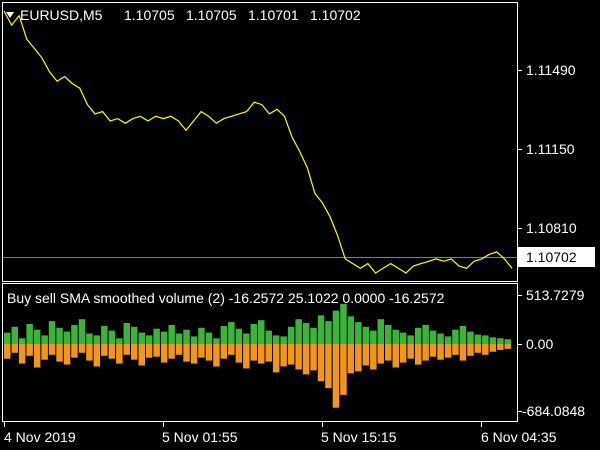 Image resolution: width=600 pixels, height=450 pixels. What do you see at coordinates (539, 344) in the screenshot?
I see `indicator-axis-label: 0.00` at bounding box center [539, 344].